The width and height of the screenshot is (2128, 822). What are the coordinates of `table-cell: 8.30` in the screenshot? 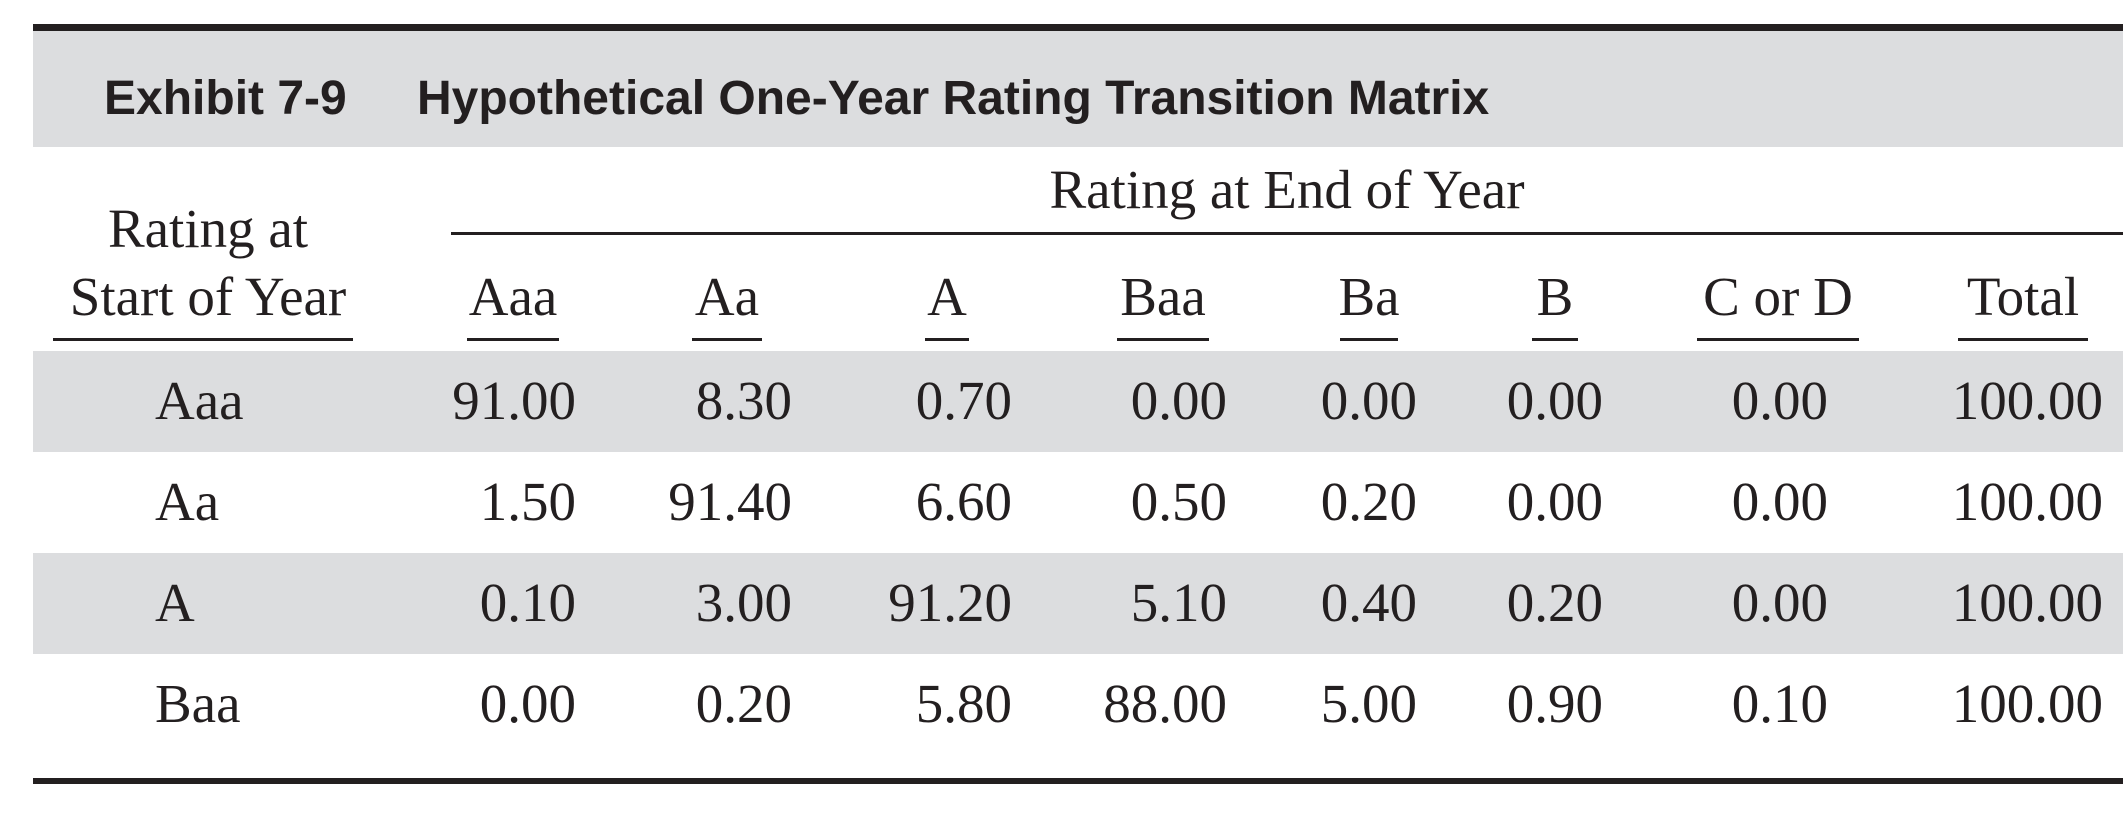 It's located at (743, 400).